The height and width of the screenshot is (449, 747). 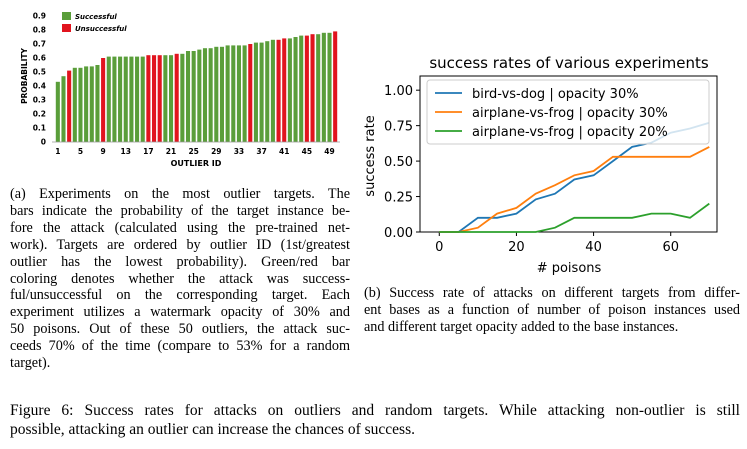 What do you see at coordinates (439, 247) in the screenshot?
I see `b-x-tick-label: 0` at bounding box center [439, 247].